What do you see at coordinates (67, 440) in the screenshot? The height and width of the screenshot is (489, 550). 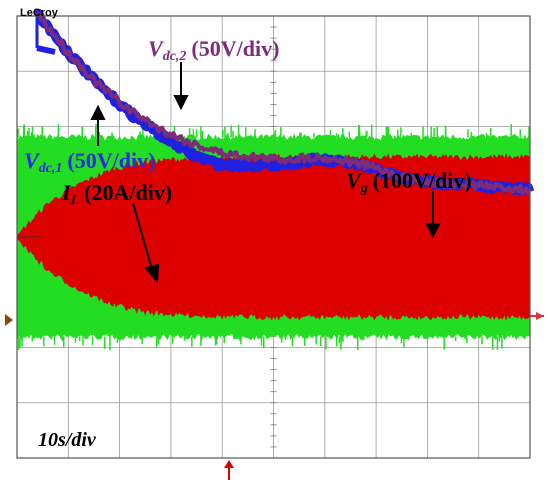 I see `timebase-label: 10s/div` at bounding box center [67, 440].